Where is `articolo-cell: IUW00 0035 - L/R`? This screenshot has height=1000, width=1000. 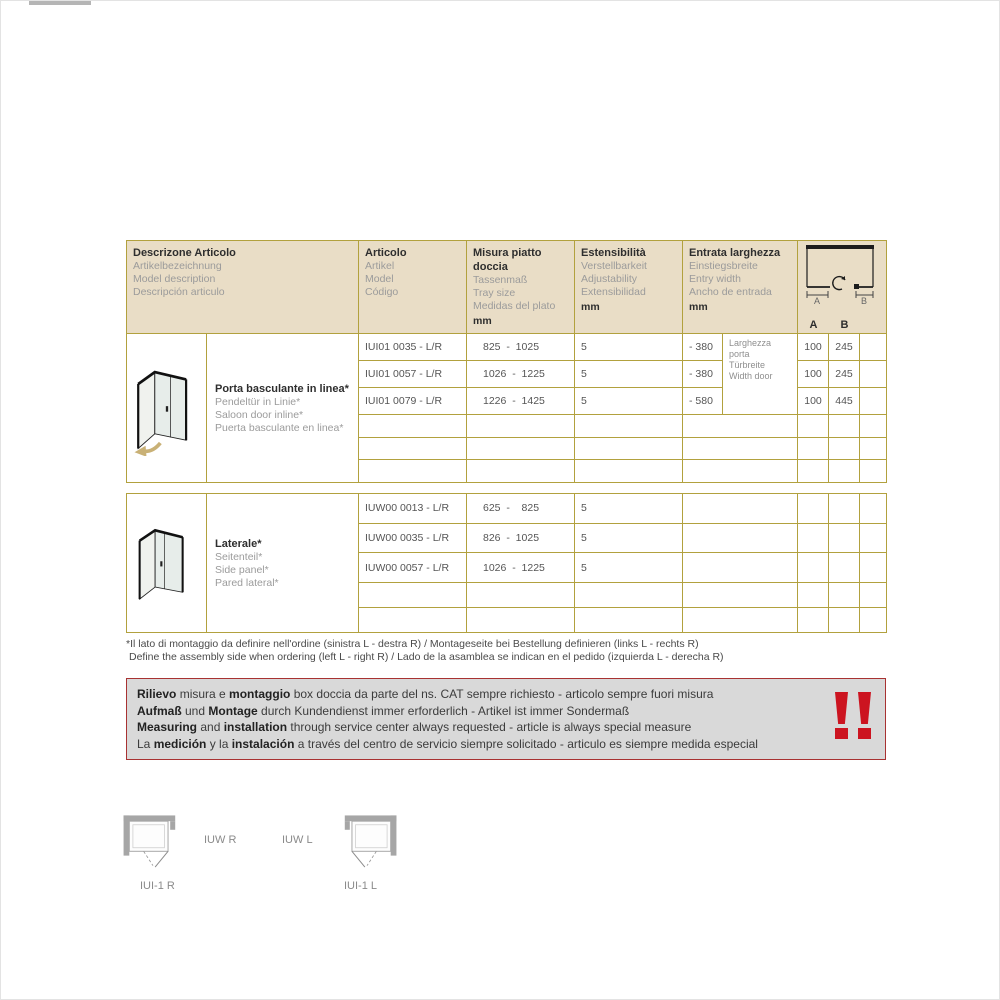
articolo-cell: IUW00 0035 - L/R is located at coordinates (412, 538).